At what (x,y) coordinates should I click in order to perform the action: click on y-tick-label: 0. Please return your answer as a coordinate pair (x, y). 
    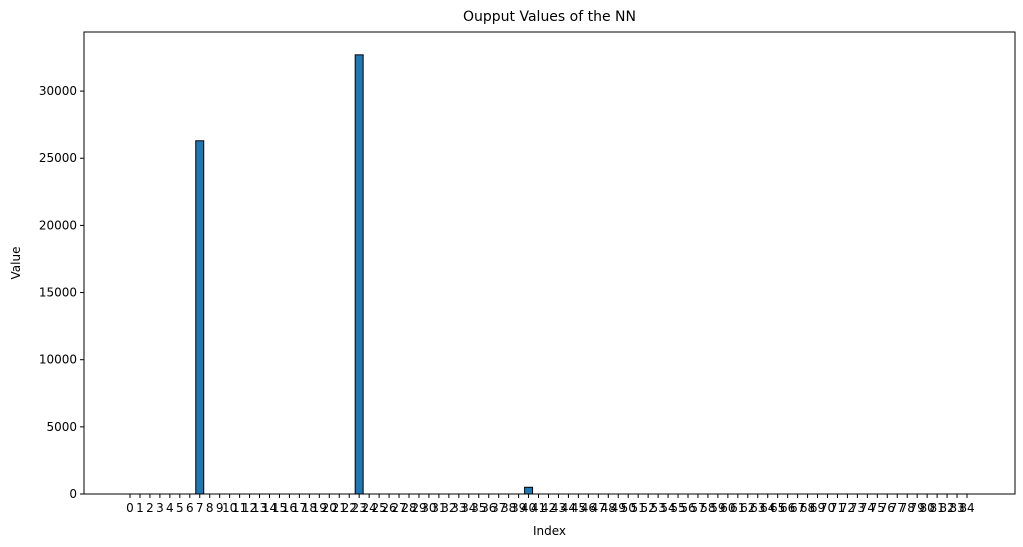
    Looking at the image, I should click on (73, 494).